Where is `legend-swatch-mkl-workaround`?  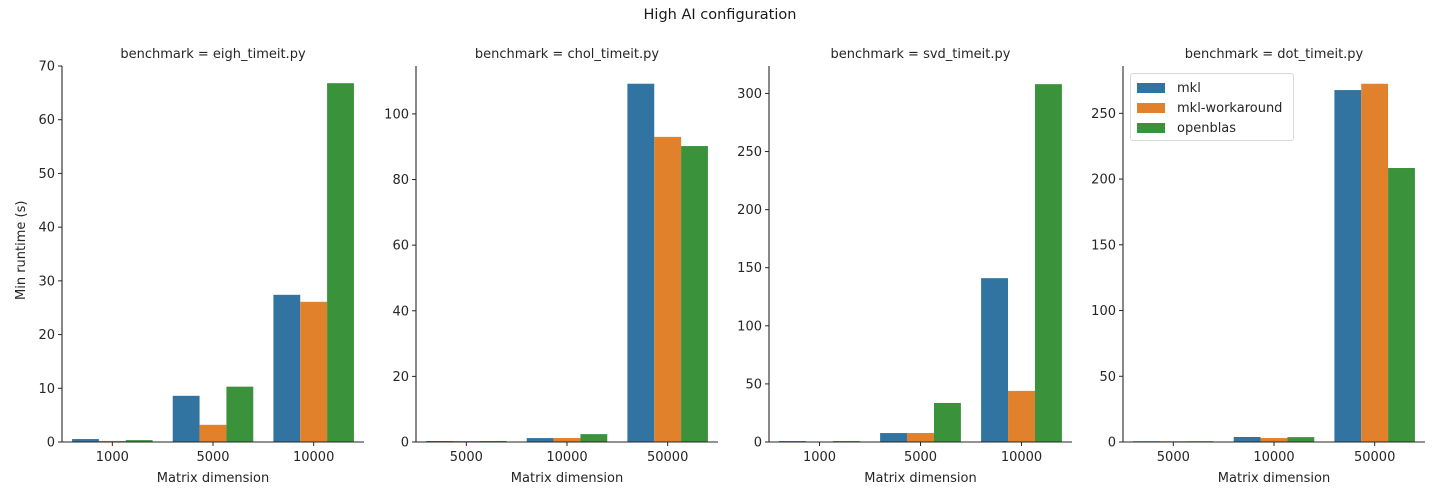 legend-swatch-mkl-workaround is located at coordinates (1151, 108).